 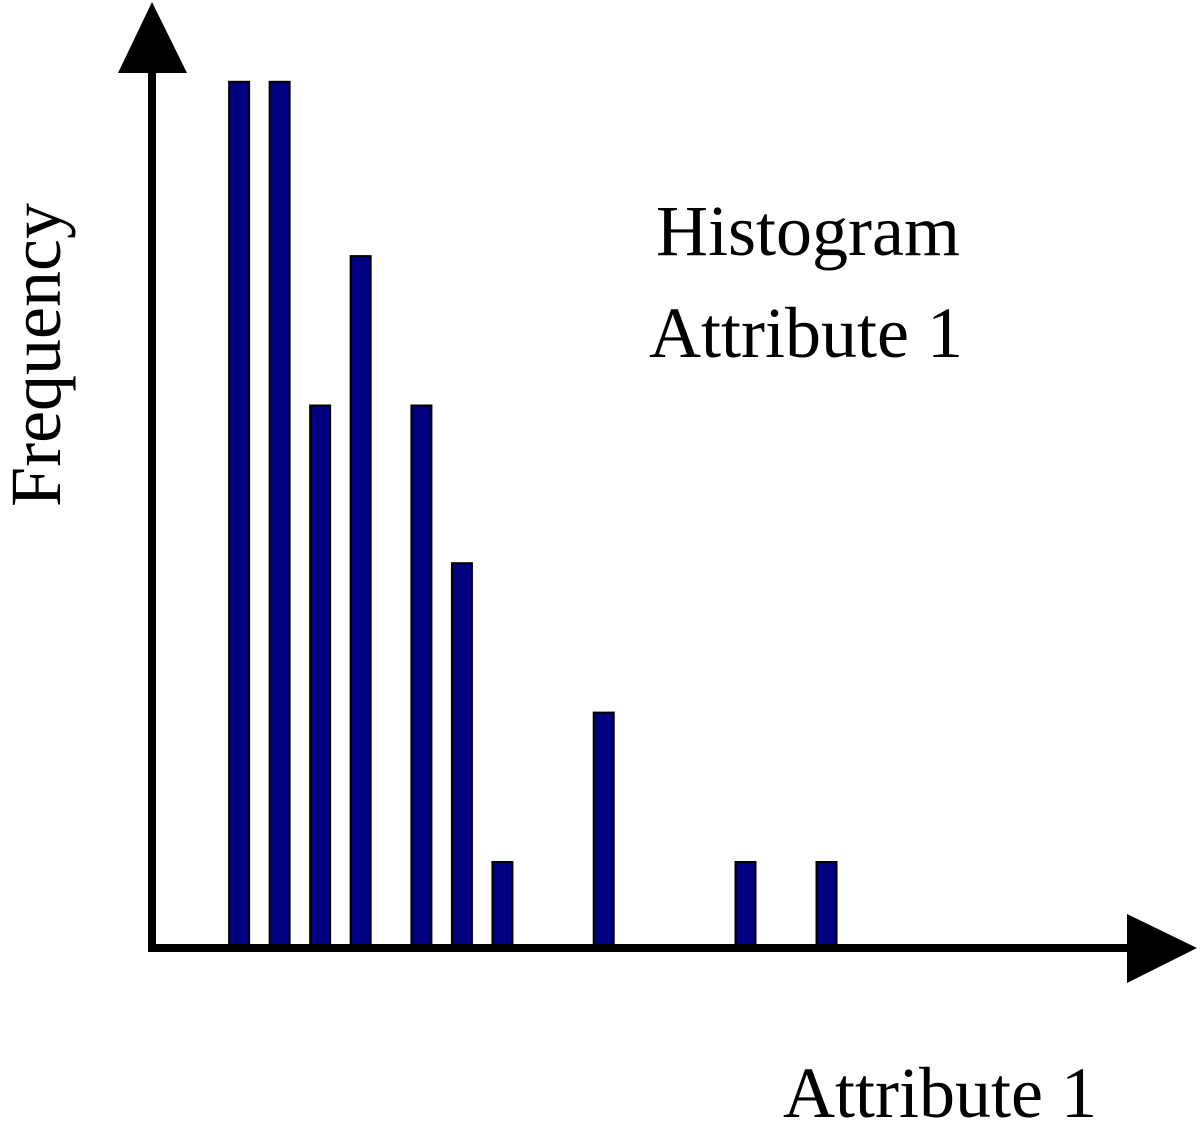 I want to click on chart-title: Histogram, so click(x=808, y=231).